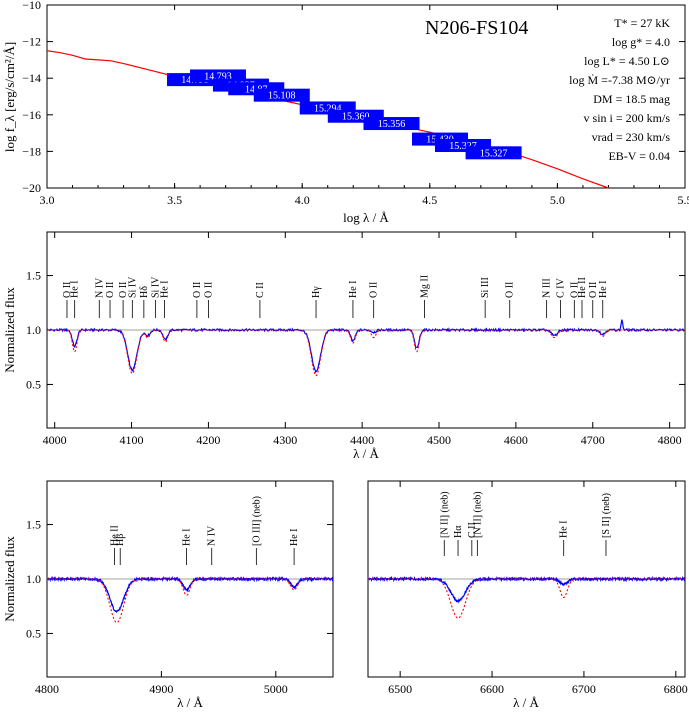  I want to click on blue-x-tick-label: 4500, so click(439, 440).